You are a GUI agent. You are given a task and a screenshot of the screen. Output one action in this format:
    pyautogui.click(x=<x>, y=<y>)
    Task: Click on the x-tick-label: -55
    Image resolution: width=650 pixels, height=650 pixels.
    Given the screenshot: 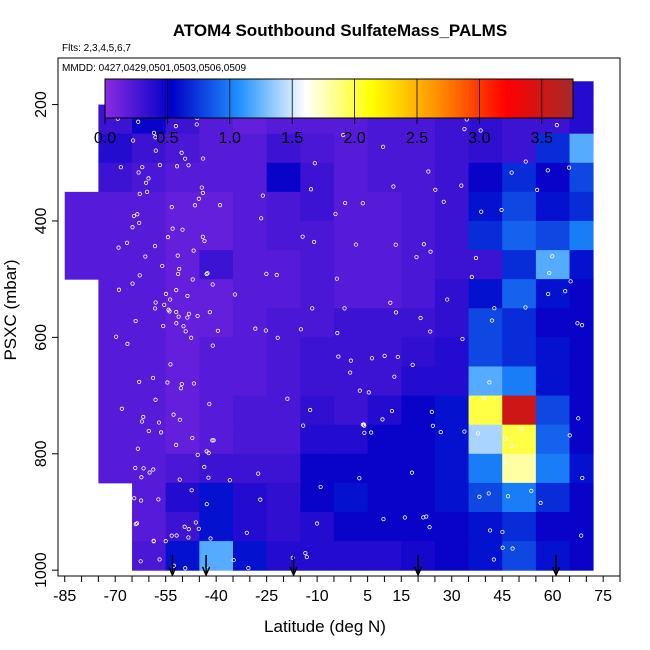 What is the action you would take?
    pyautogui.click(x=165, y=596)
    